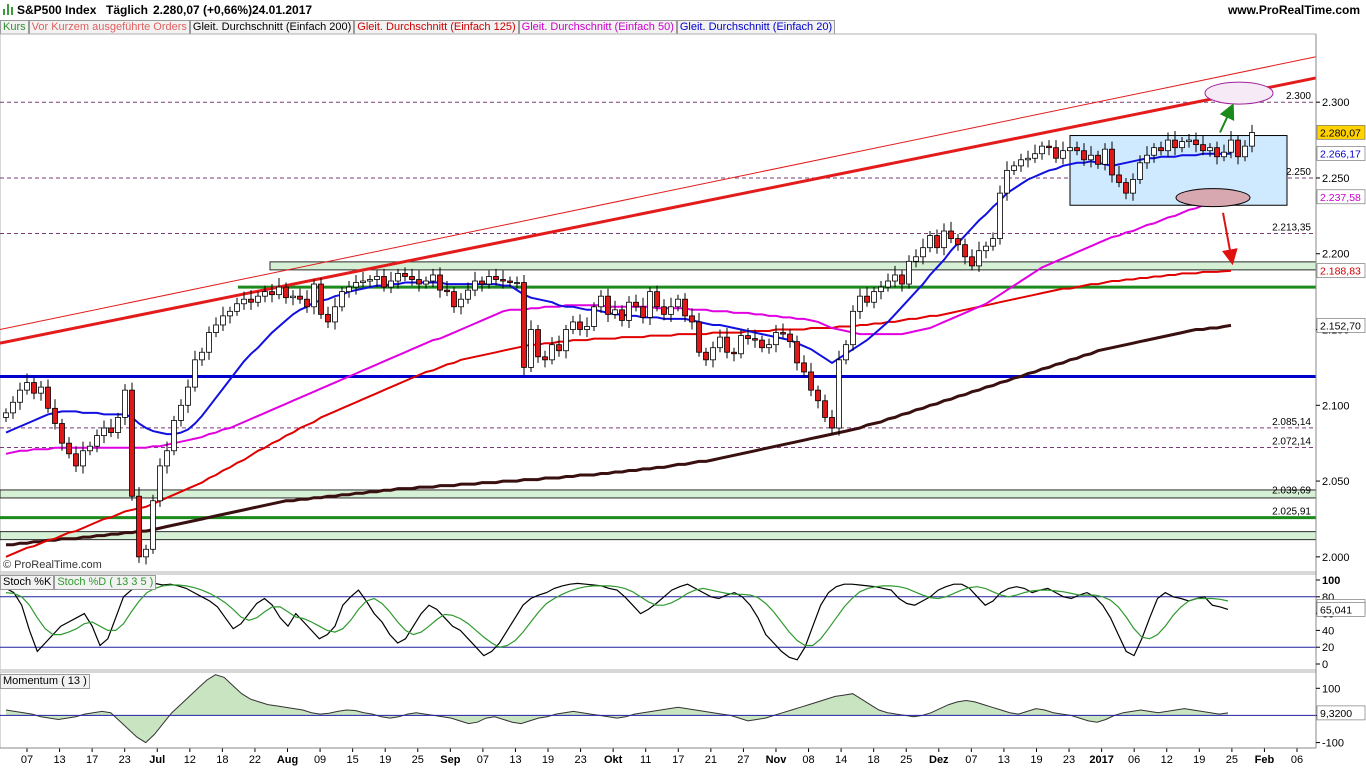 The height and width of the screenshot is (768, 1366). What do you see at coordinates (580, 760) in the screenshot?
I see `x-tick-label: 23` at bounding box center [580, 760].